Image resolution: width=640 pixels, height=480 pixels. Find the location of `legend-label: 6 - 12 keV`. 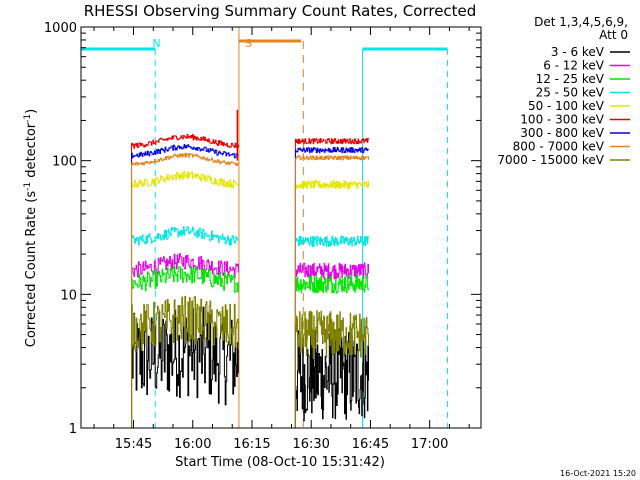

legend-label: 6 - 12 keV is located at coordinates (574, 66).